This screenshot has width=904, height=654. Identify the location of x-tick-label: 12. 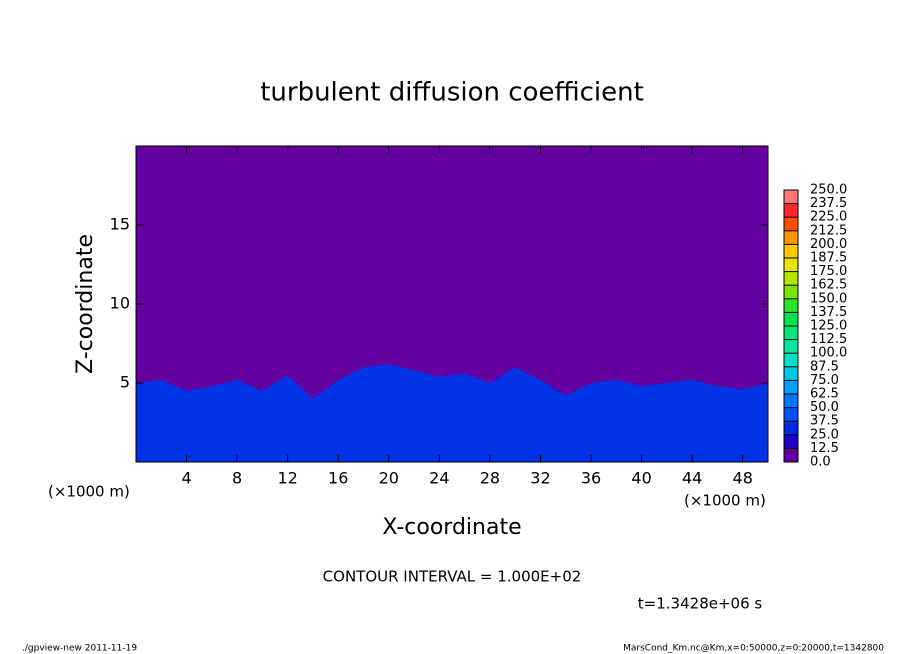
(288, 478).